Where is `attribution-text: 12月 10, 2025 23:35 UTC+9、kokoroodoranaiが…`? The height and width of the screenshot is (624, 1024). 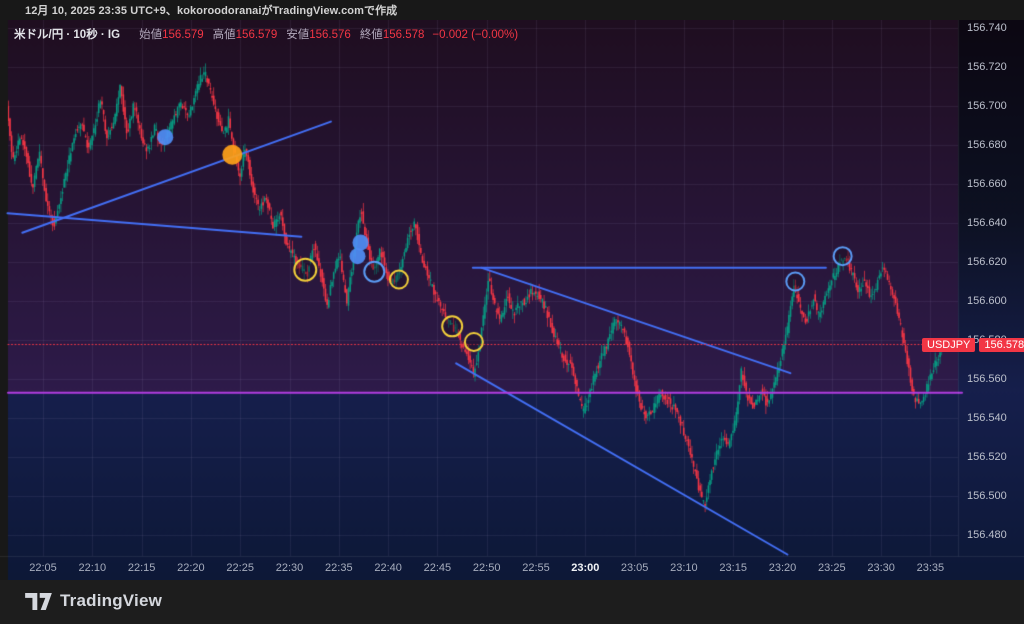
attribution-text: 12月 10, 2025 23:35 UTC+9、kokoroodoranaiが… is located at coordinates (211, 11).